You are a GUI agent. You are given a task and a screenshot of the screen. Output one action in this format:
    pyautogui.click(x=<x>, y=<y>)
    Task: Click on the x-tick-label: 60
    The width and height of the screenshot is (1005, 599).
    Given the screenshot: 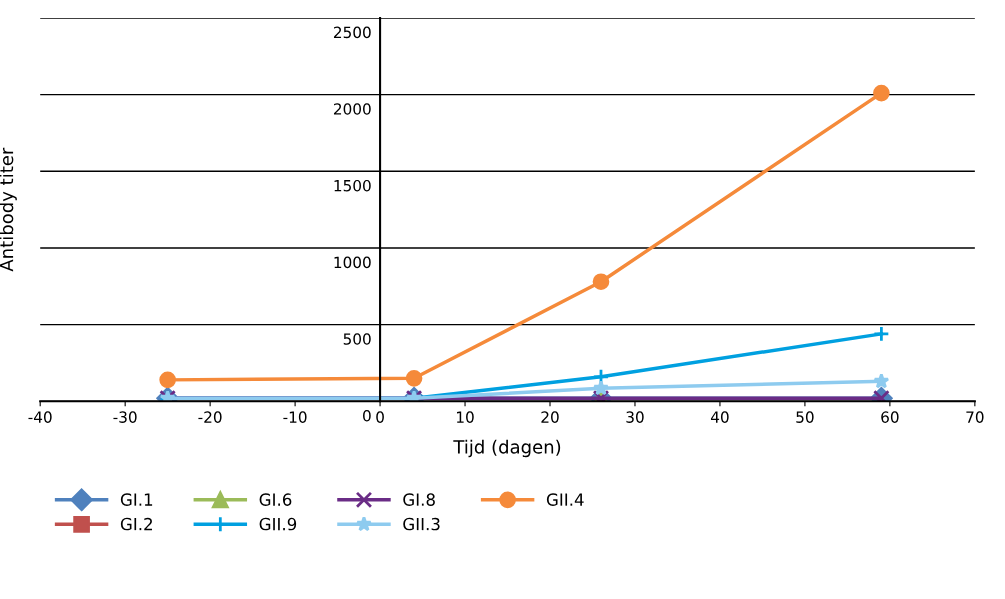 What is the action you would take?
    pyautogui.click(x=890, y=417)
    